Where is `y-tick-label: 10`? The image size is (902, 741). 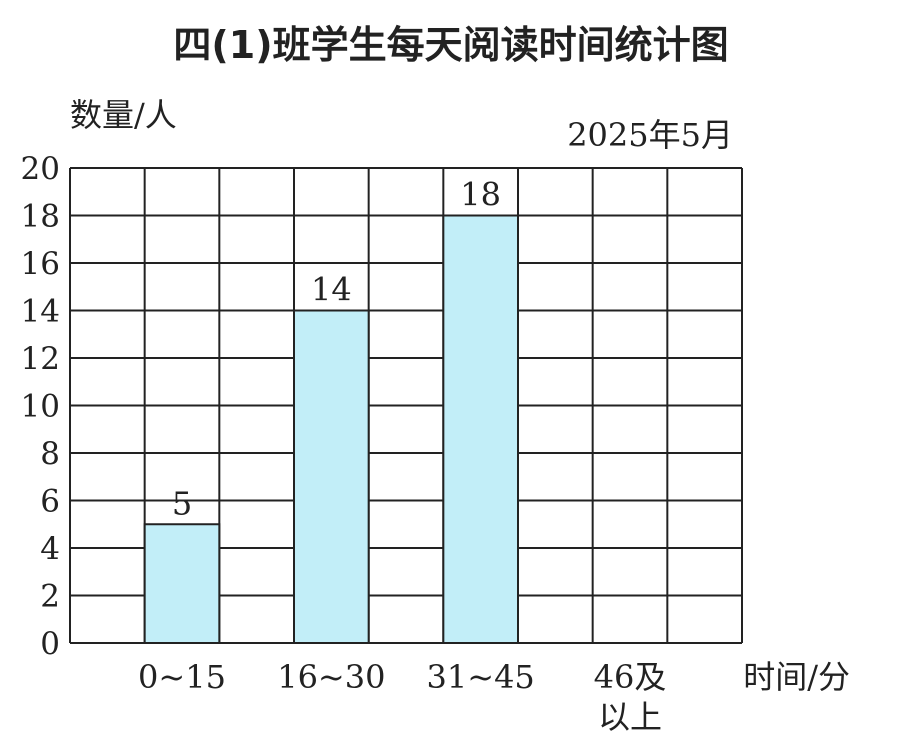 y-tick-label: 10 is located at coordinates (40, 407).